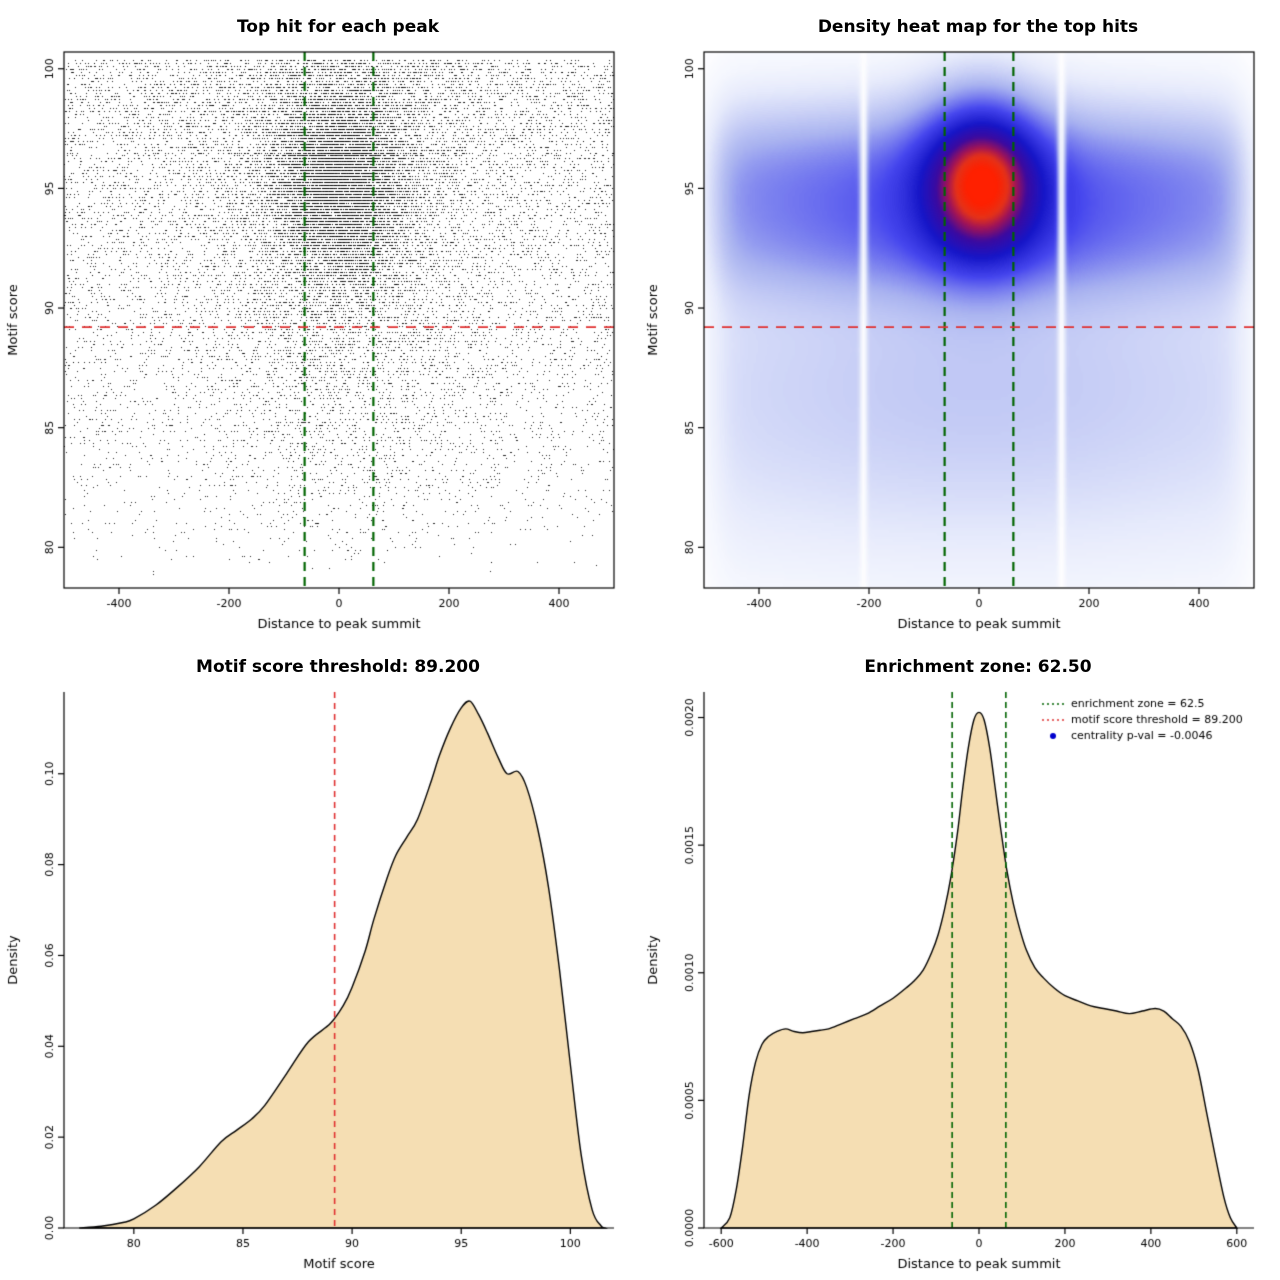 Image resolution: width=1280 pixels, height=1280 pixels. I want to click on scatter-title: Top hit for each peak, so click(338, 27).